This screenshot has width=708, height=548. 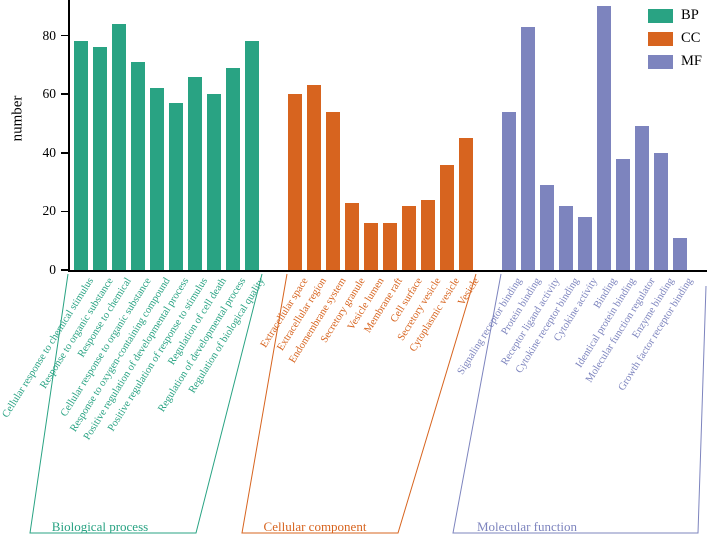 I want to click on y-tick-label: 40, so click(x=49, y=152).